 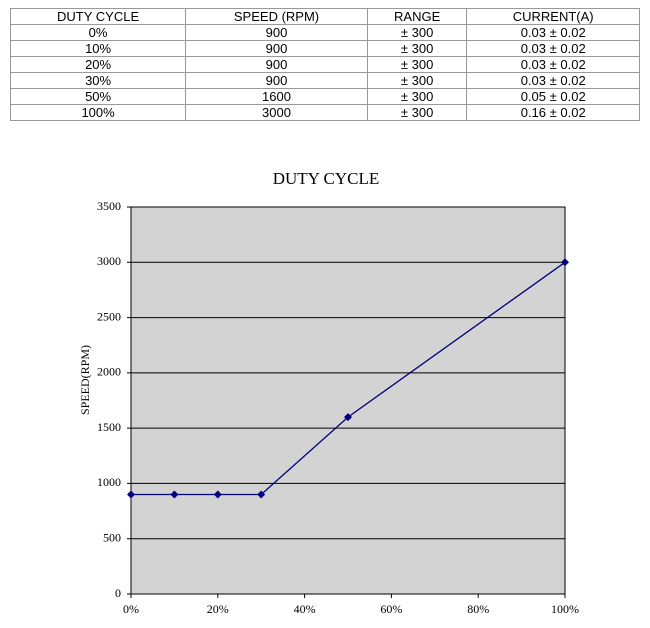 What do you see at coordinates (565, 609) in the screenshot?
I see `x-tick-label: 100%` at bounding box center [565, 609].